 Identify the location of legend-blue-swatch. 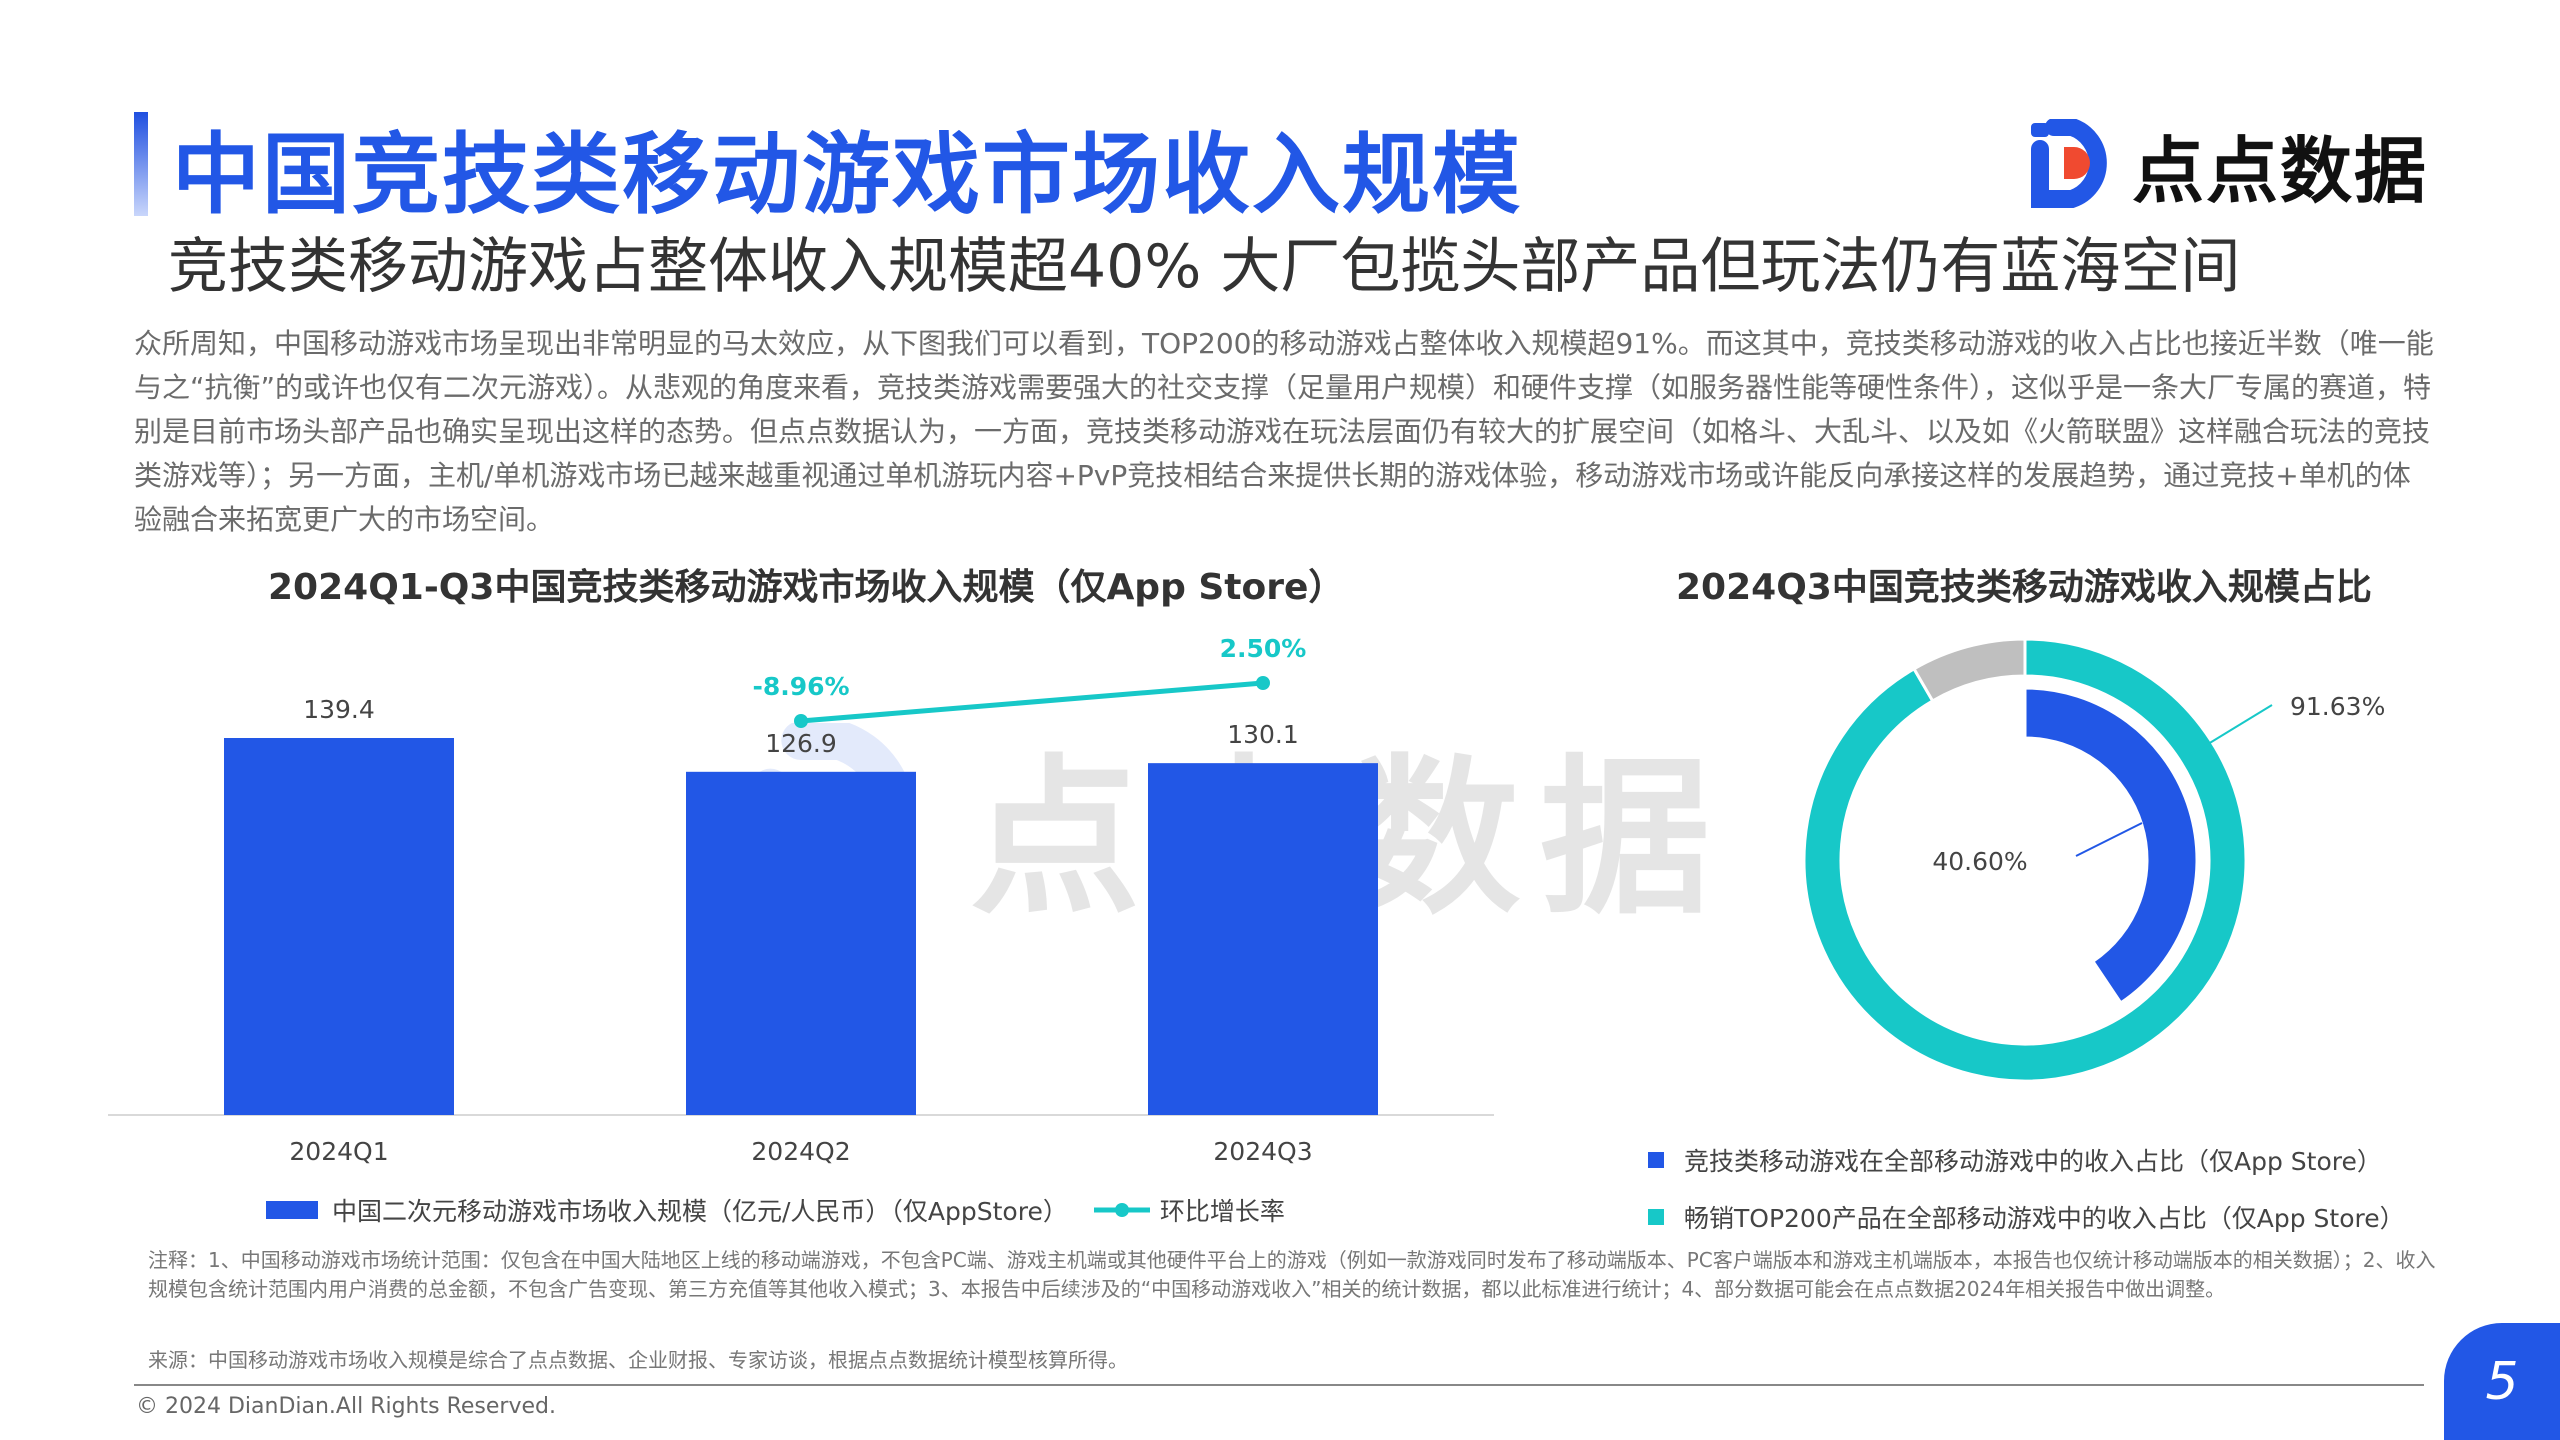
(1656, 1160).